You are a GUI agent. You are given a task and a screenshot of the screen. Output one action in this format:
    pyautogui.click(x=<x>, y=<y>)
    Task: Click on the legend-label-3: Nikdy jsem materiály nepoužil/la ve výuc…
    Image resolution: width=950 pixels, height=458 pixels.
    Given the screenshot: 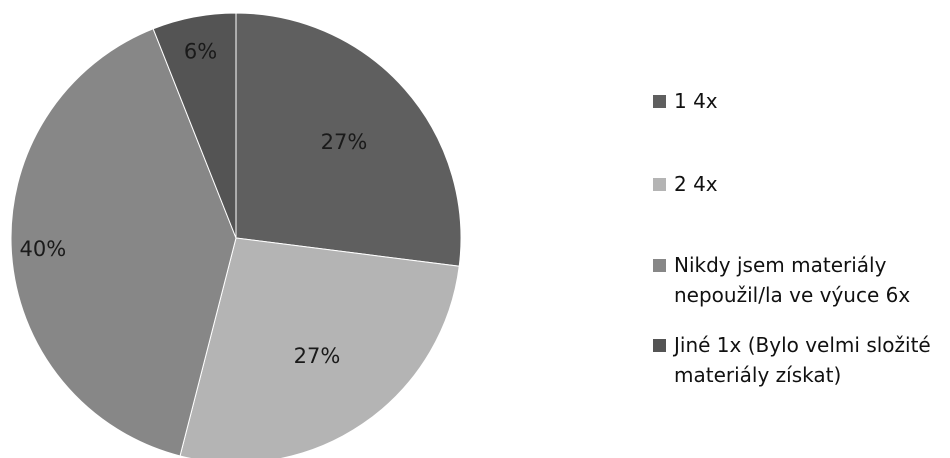 What is the action you would take?
    pyautogui.click(x=792, y=280)
    